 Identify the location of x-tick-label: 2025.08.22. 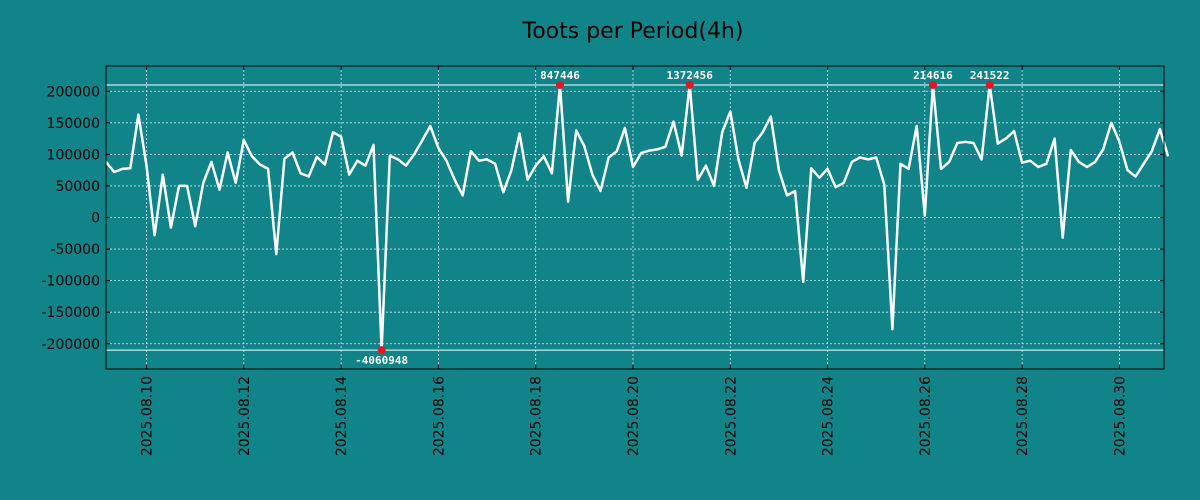
(731, 416).